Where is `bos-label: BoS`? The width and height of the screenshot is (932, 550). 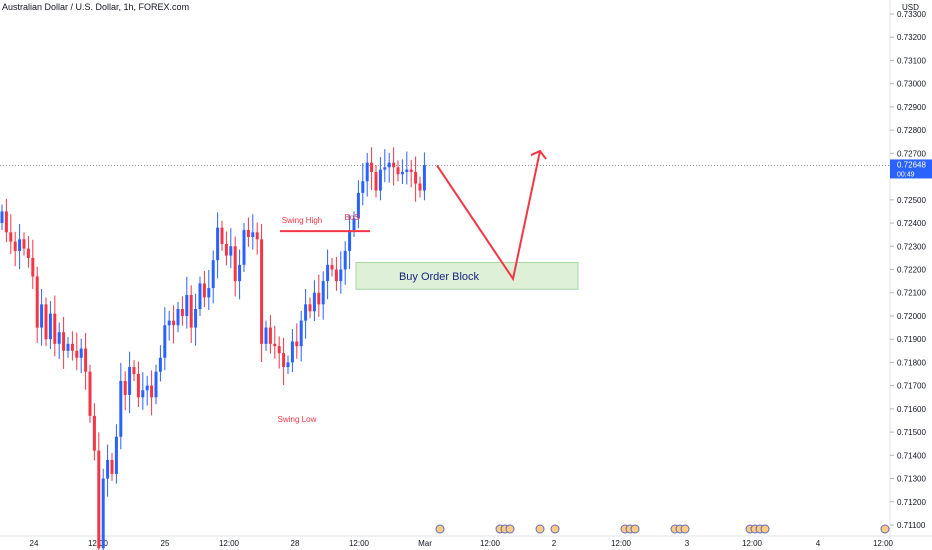 bos-label: BoS is located at coordinates (351, 217).